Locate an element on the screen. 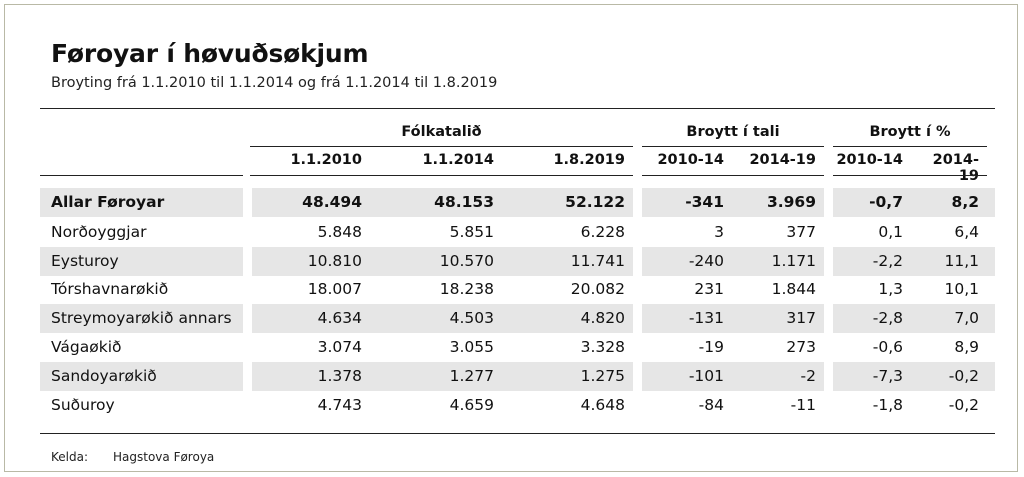 This screenshot has height=477, width=1024. row-value: 10.810 is located at coordinates (334, 261).